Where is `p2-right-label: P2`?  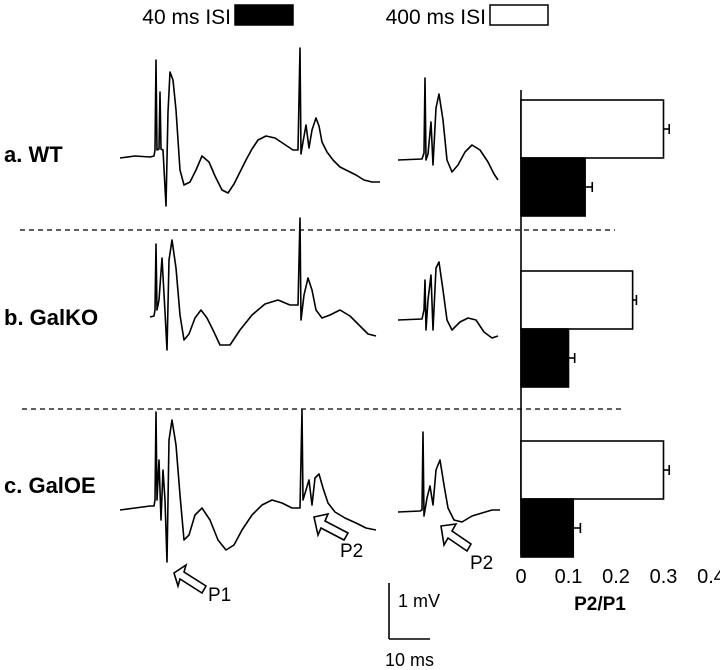 p2-right-label: P2 is located at coordinates (481, 563).